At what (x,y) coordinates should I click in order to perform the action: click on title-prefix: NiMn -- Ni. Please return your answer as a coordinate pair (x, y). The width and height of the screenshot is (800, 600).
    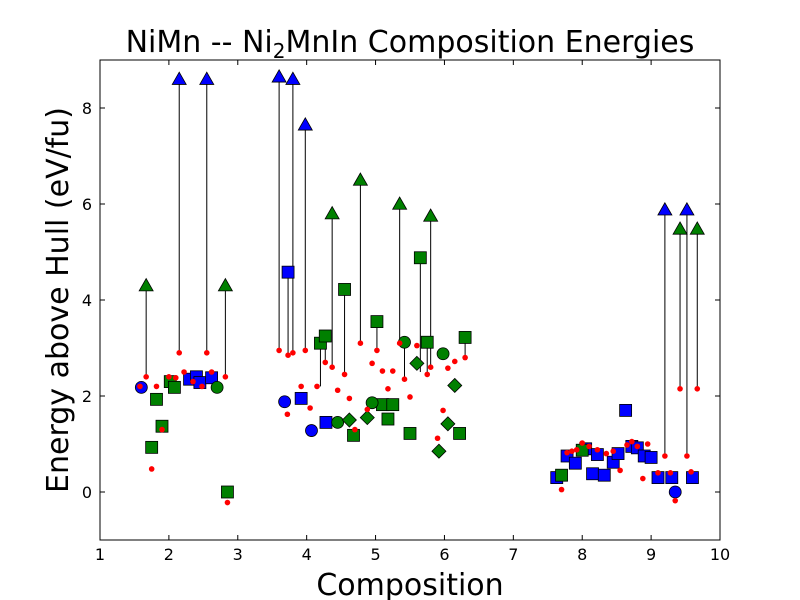
    Looking at the image, I should click on (199, 42).